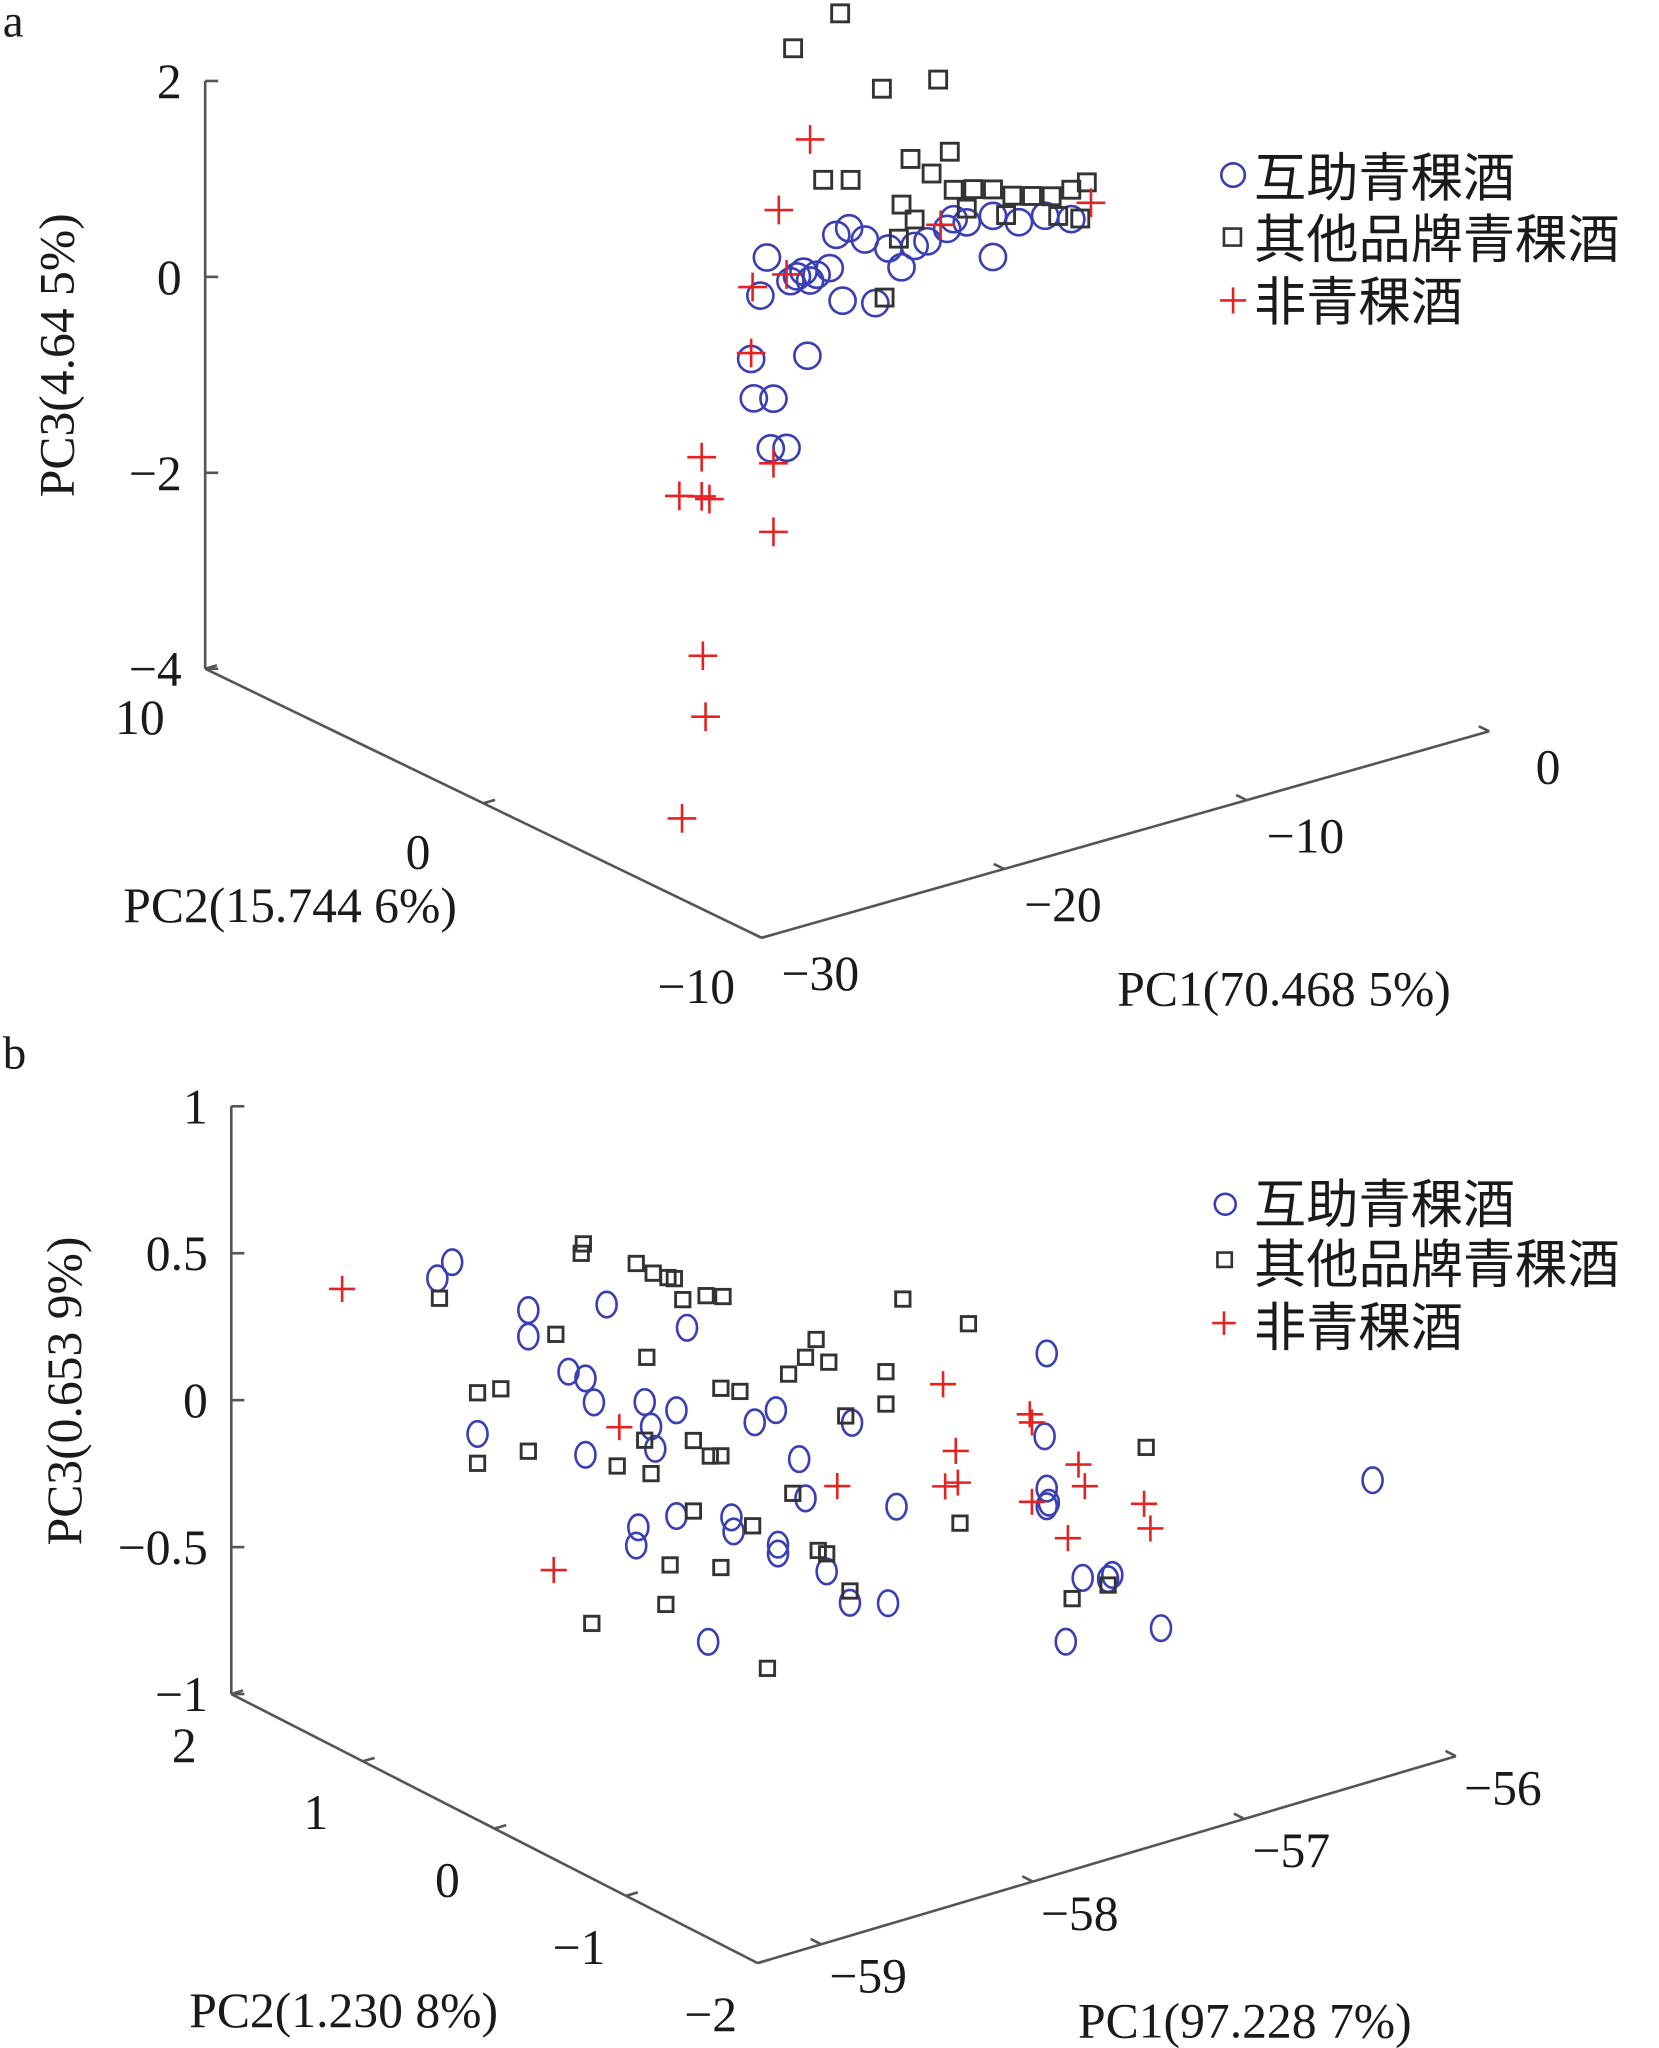 The height and width of the screenshot is (2048, 1659). Describe the element at coordinates (177, 1253) in the screenshot. I see `z-tick-label: 0.5` at that location.